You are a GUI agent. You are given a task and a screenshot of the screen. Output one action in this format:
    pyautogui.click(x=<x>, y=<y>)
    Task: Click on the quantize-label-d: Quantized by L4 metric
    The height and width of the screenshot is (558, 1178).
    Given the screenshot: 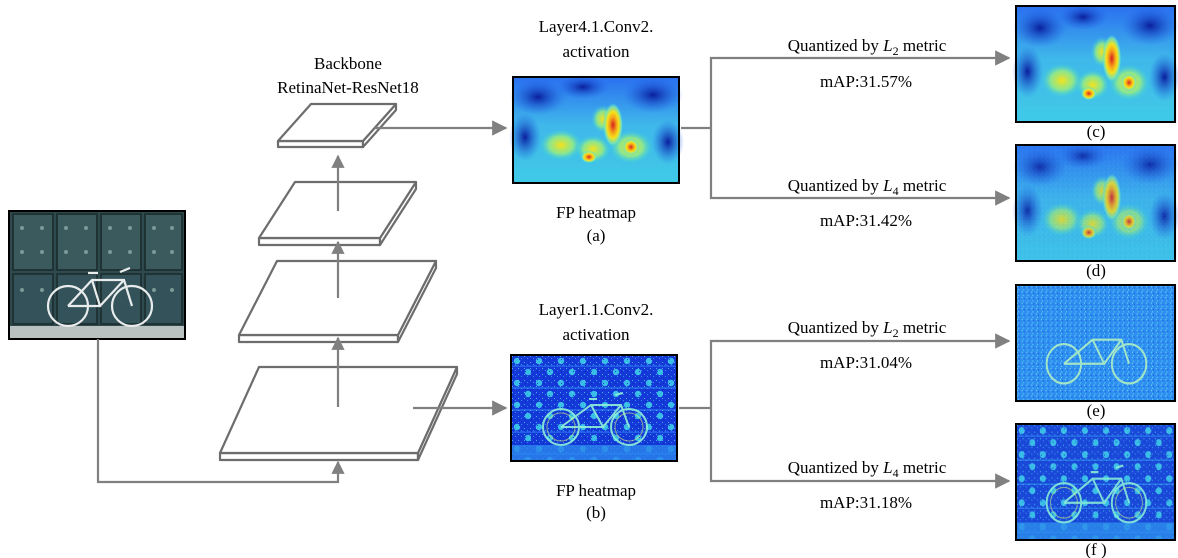 What is the action you would take?
    pyautogui.click(x=867, y=187)
    